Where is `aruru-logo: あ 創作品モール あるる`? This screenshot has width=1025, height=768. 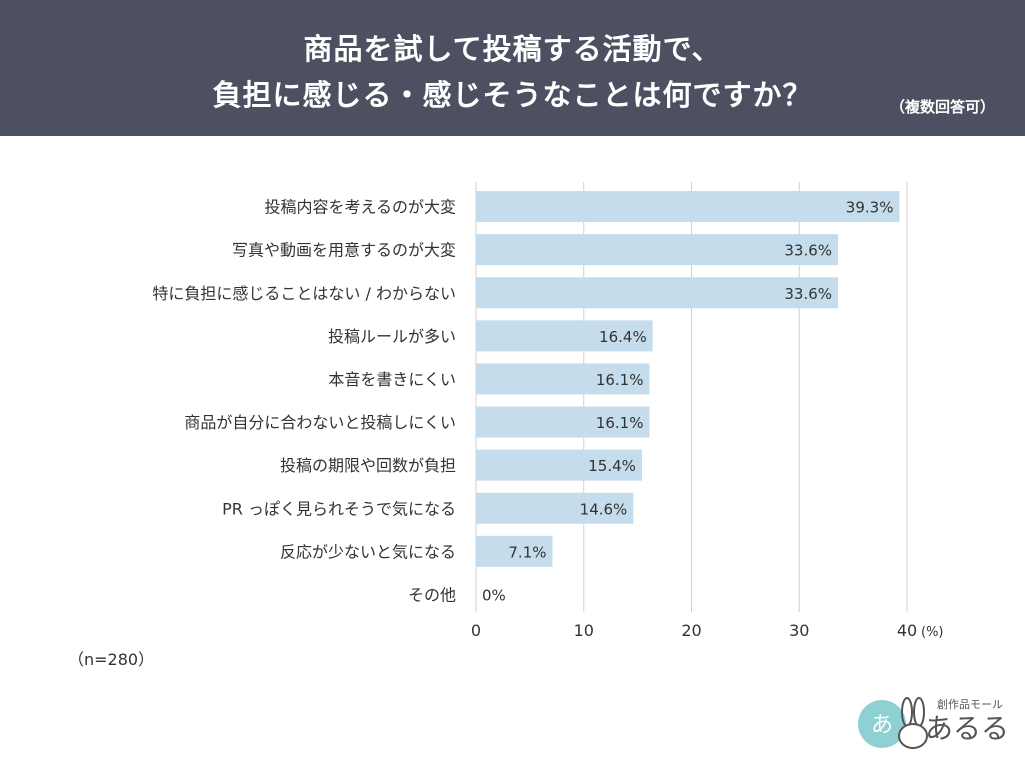 aruru-logo: あ 創作品モール あるる is located at coordinates (933, 723).